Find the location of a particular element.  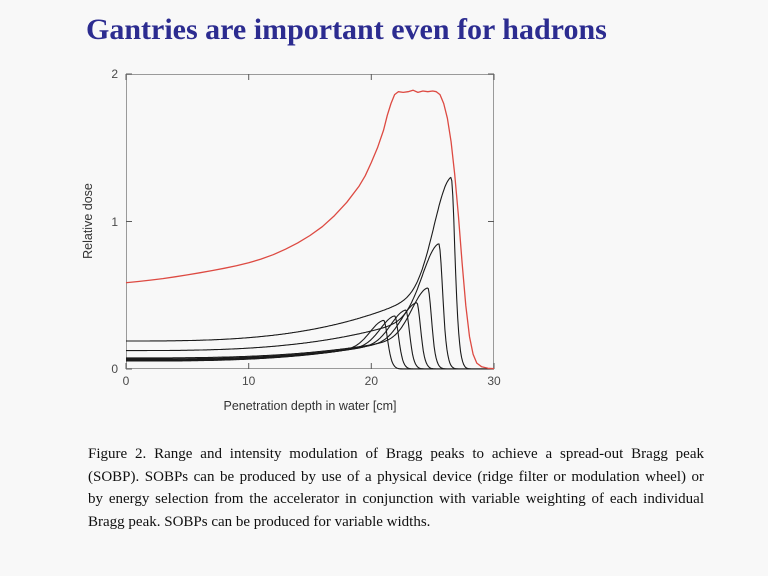

y-tick-label: 0 is located at coordinates (114, 369).